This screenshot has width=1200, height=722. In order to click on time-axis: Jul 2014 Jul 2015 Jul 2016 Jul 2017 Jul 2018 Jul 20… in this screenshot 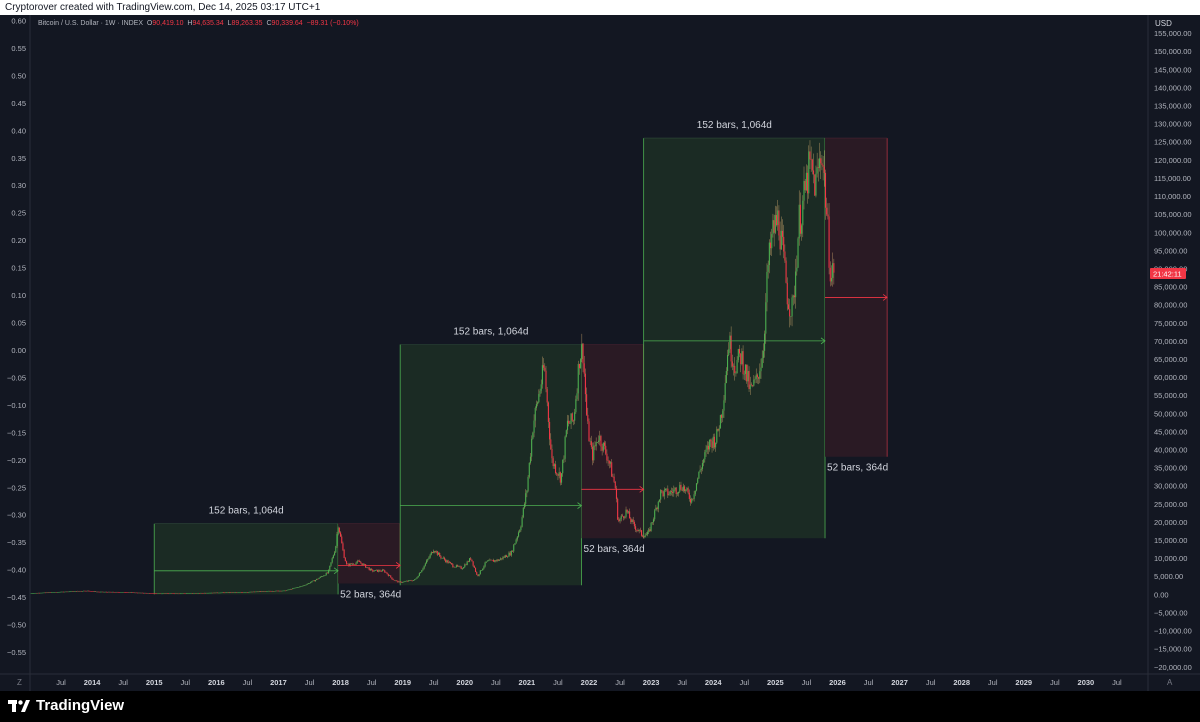, I will do `click(589, 682)`.